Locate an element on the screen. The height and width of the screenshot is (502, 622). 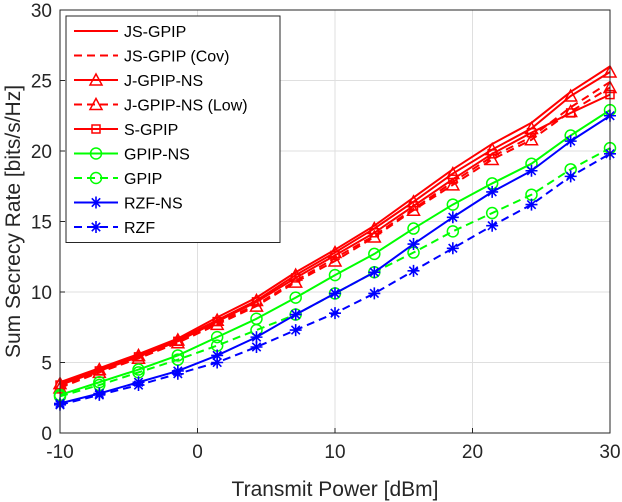
legend-entry: S-GPIP is located at coordinates (126, 130).